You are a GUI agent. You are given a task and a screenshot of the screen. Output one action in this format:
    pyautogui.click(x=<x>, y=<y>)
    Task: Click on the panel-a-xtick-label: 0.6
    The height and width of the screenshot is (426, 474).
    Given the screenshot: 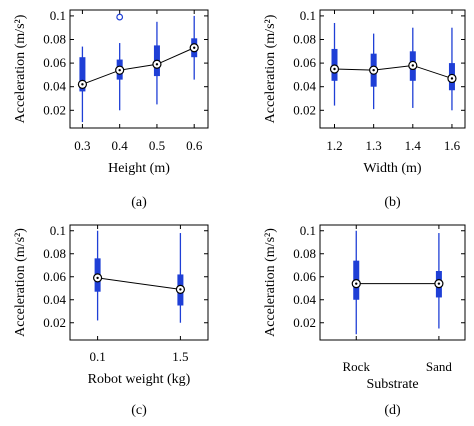 What is the action you would take?
    pyautogui.click(x=194, y=145)
    